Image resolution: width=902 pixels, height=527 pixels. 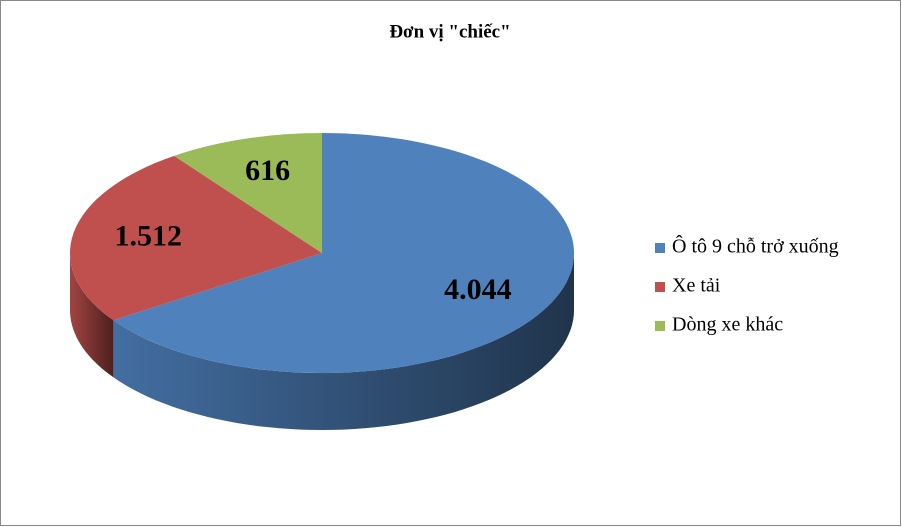 I want to click on data-label: 616, so click(x=267, y=170).